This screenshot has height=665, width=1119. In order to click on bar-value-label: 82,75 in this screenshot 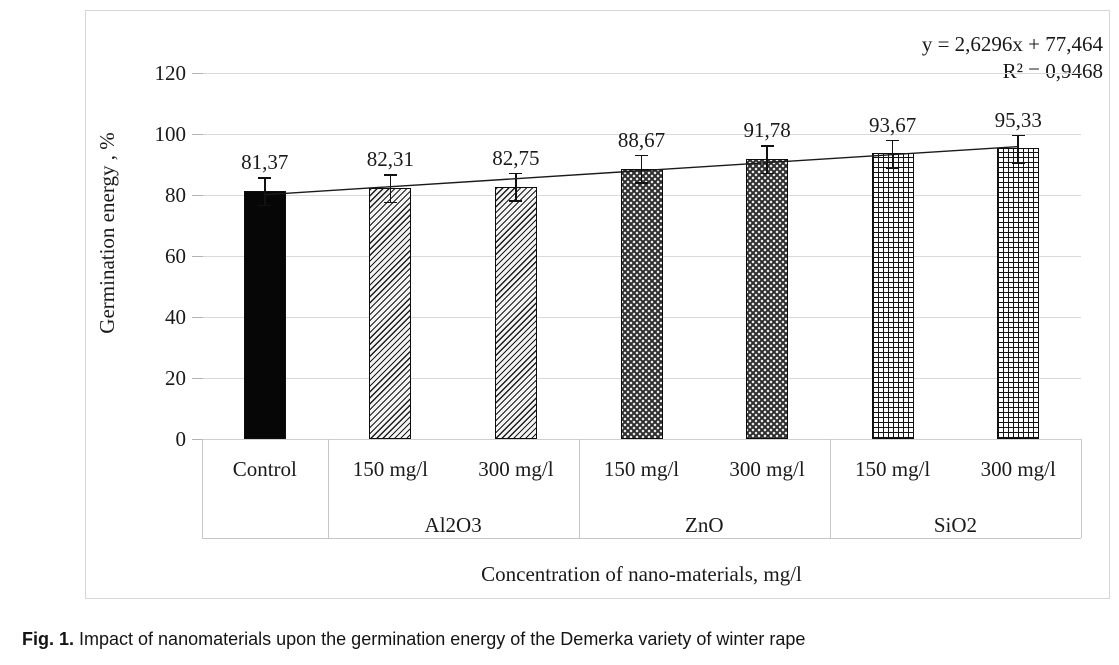, I will do `click(516, 157)`.